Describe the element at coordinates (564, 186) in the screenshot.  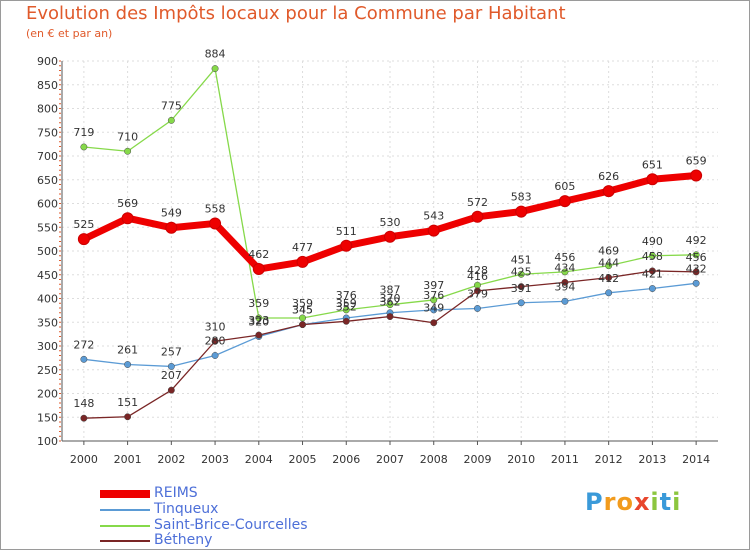
I see `data-label-reims: 605` at that location.